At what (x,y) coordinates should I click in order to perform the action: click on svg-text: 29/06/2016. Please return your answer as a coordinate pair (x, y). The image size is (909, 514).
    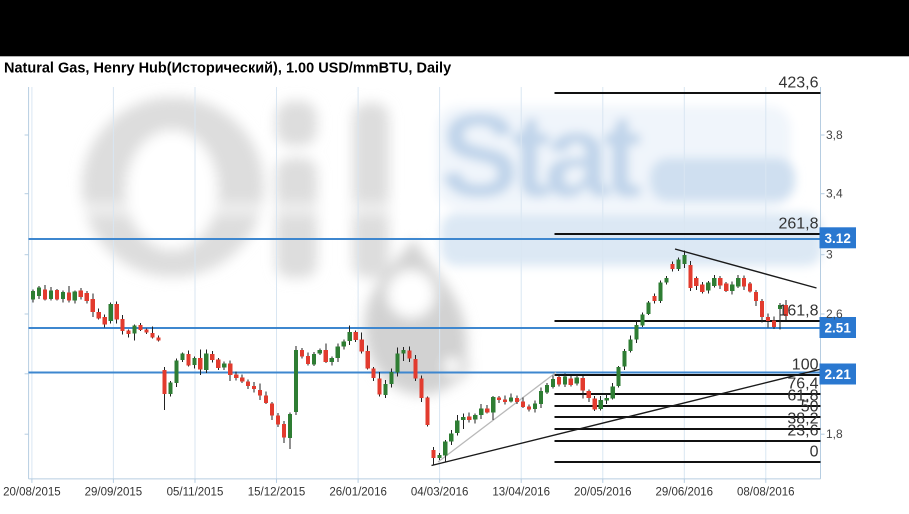
    Looking at the image, I should click on (685, 493).